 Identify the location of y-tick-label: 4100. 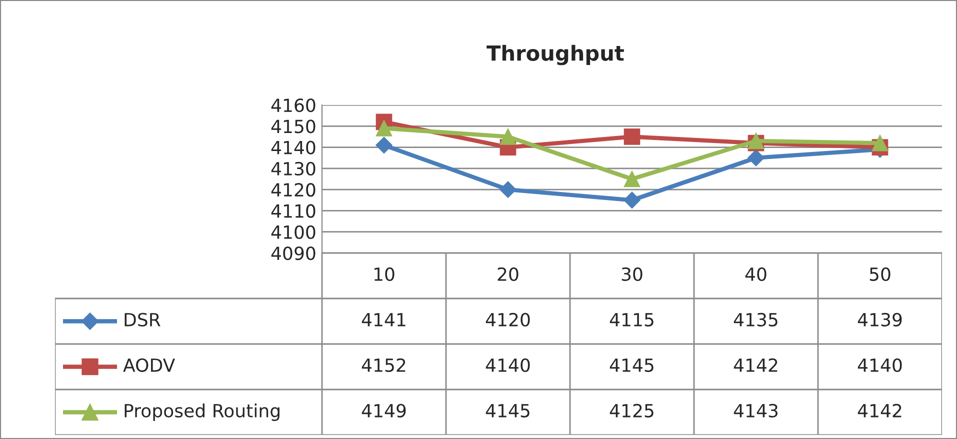
(293, 232).